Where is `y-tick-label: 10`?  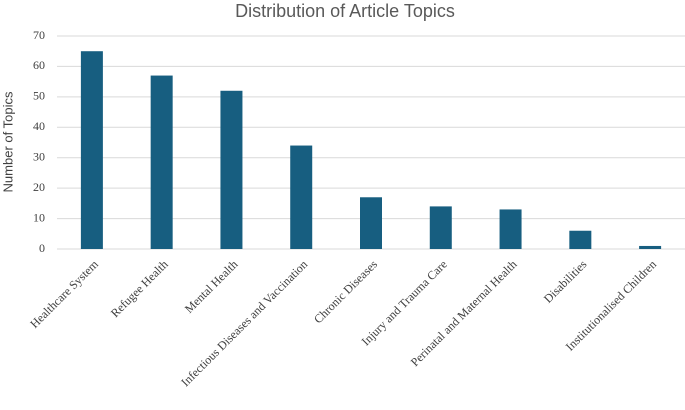 y-tick-label: 10 is located at coordinates (39, 217).